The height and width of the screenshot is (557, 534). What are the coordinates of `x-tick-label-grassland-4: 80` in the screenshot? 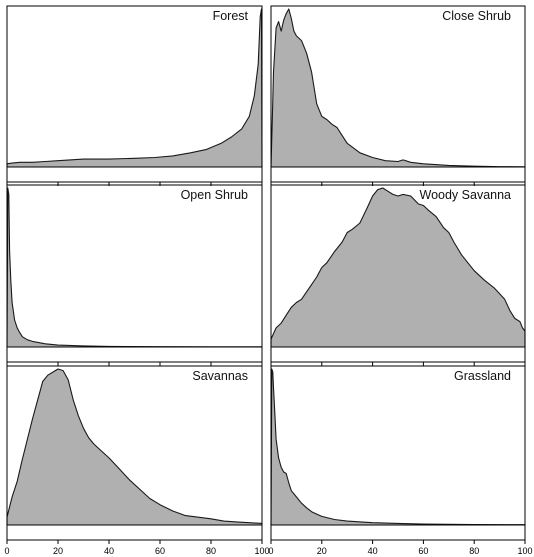 It's located at (474, 551).